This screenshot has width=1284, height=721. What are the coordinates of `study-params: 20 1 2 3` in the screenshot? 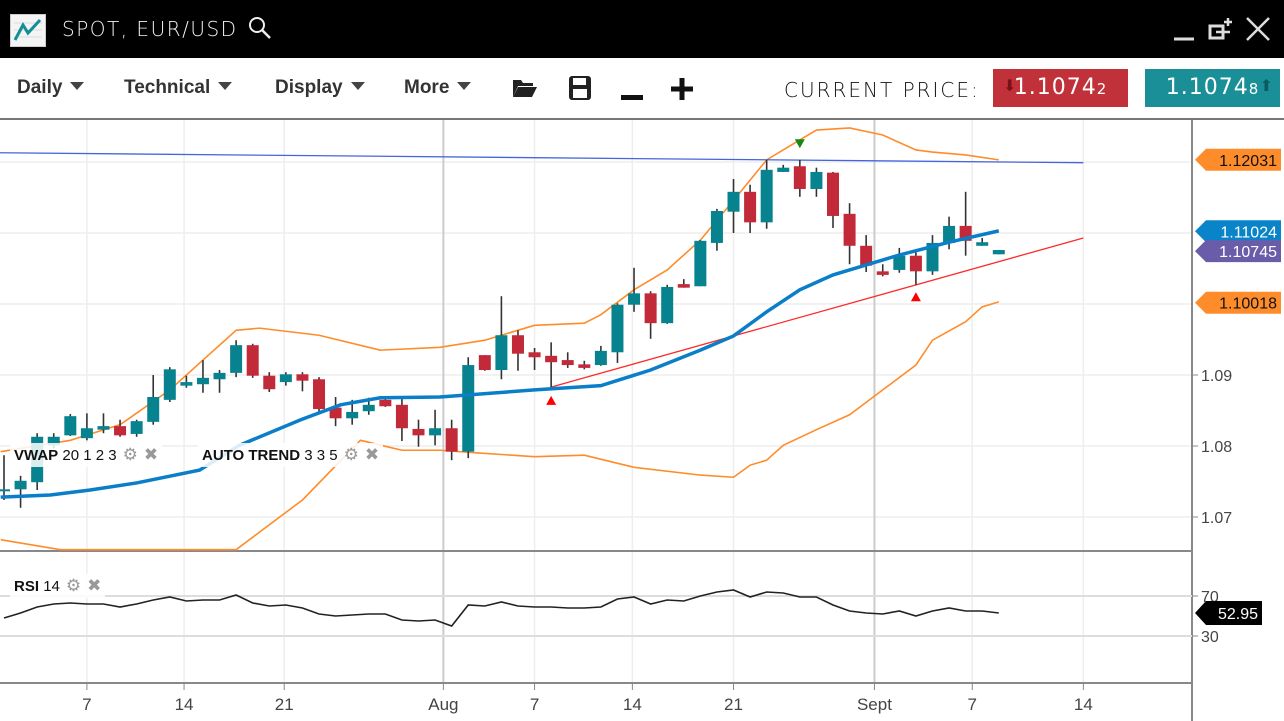 It's located at (89, 455).